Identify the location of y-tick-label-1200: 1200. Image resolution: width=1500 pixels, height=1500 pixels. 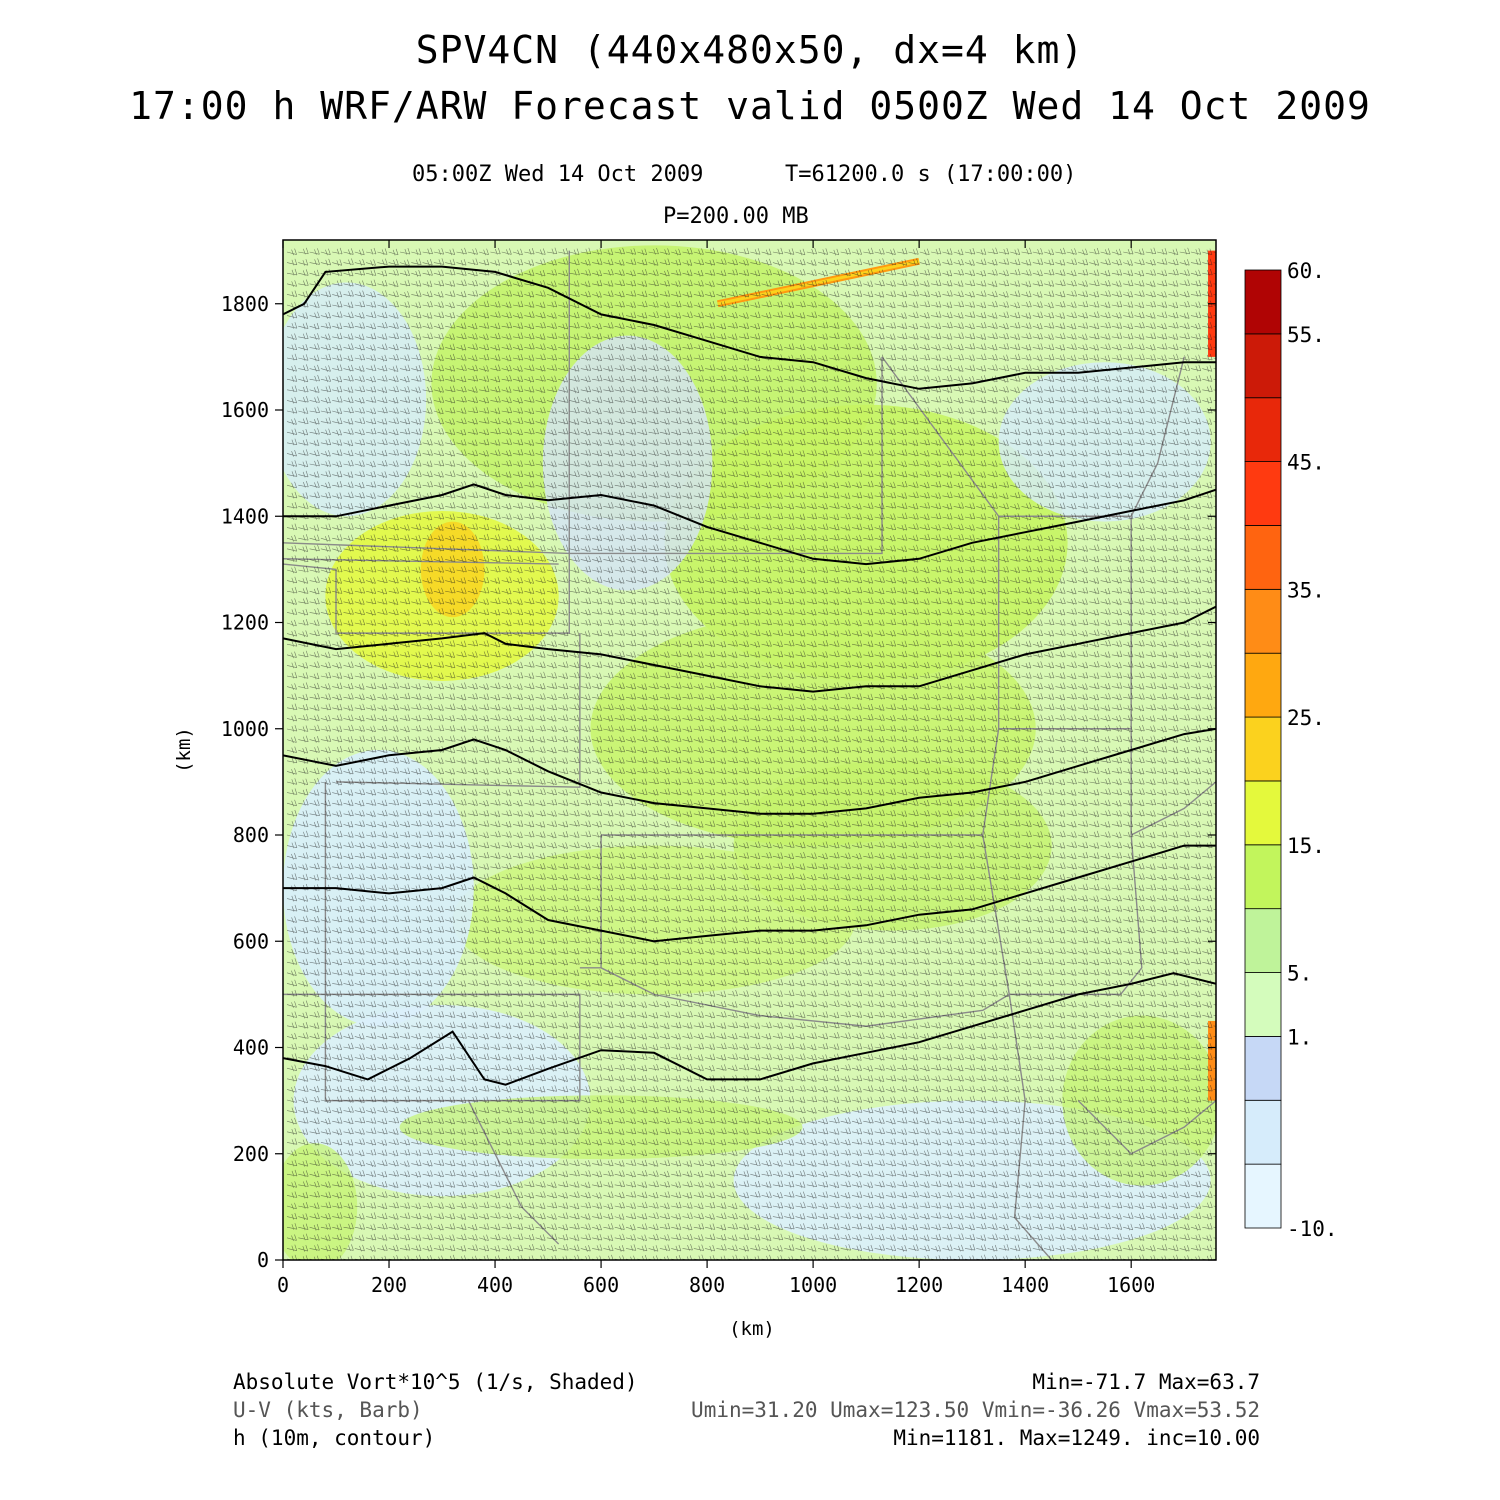
(245, 623).